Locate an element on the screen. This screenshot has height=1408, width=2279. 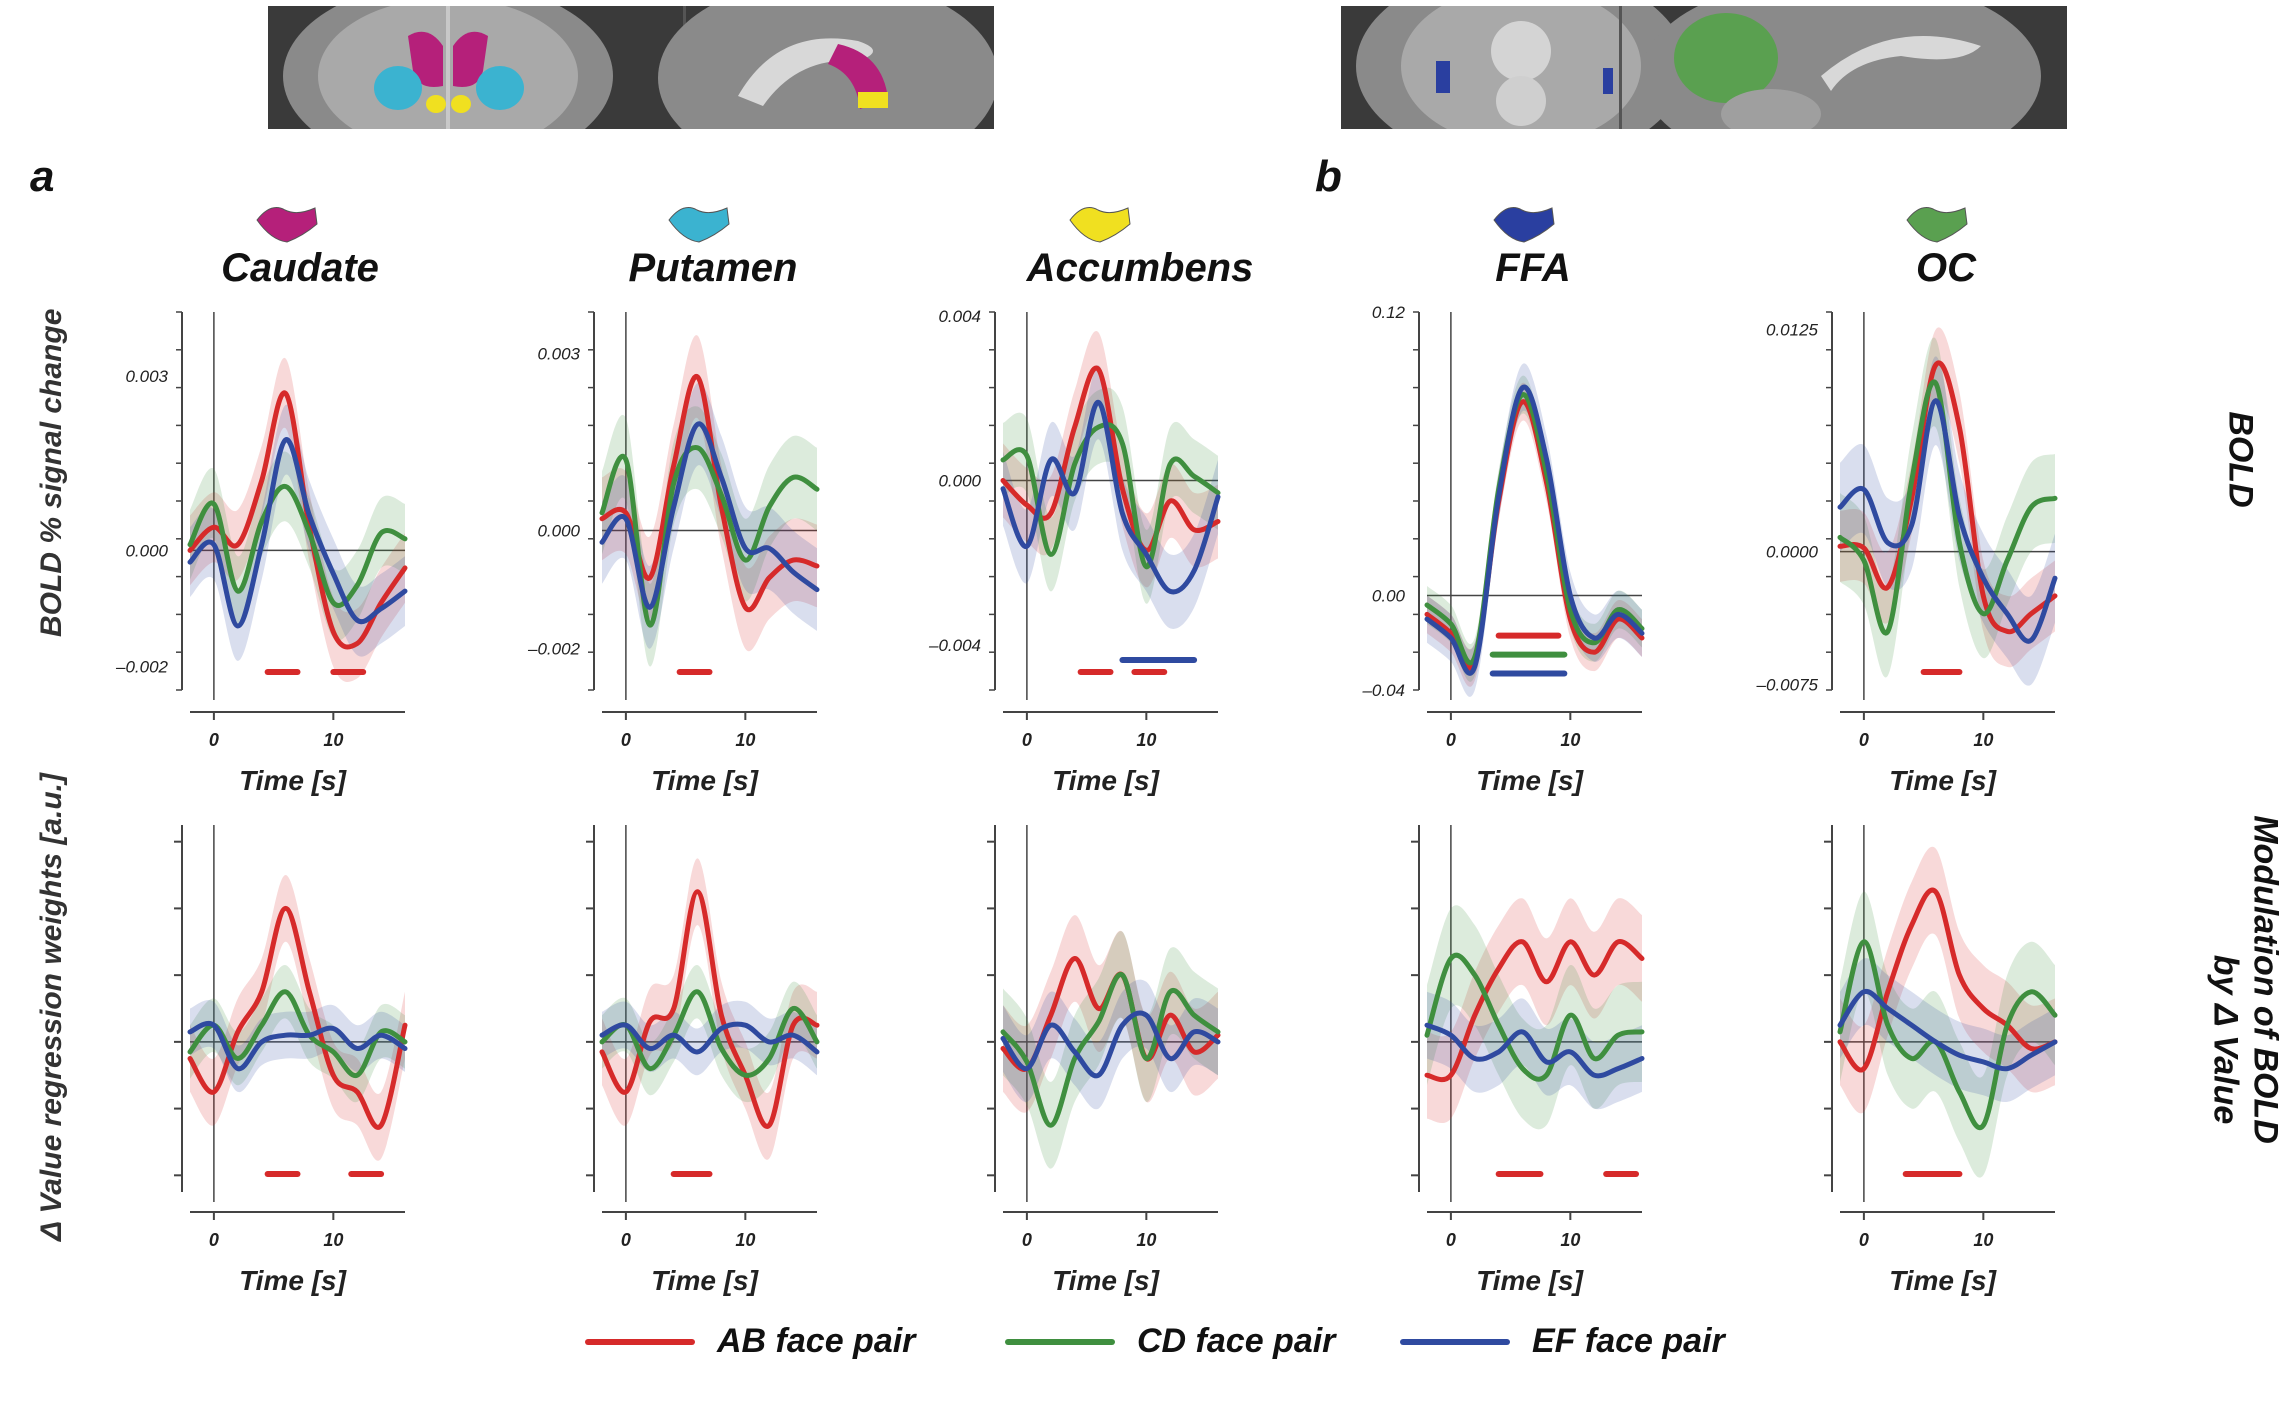
accumbens-mod-line-ef is located at coordinates (1110, 1044).